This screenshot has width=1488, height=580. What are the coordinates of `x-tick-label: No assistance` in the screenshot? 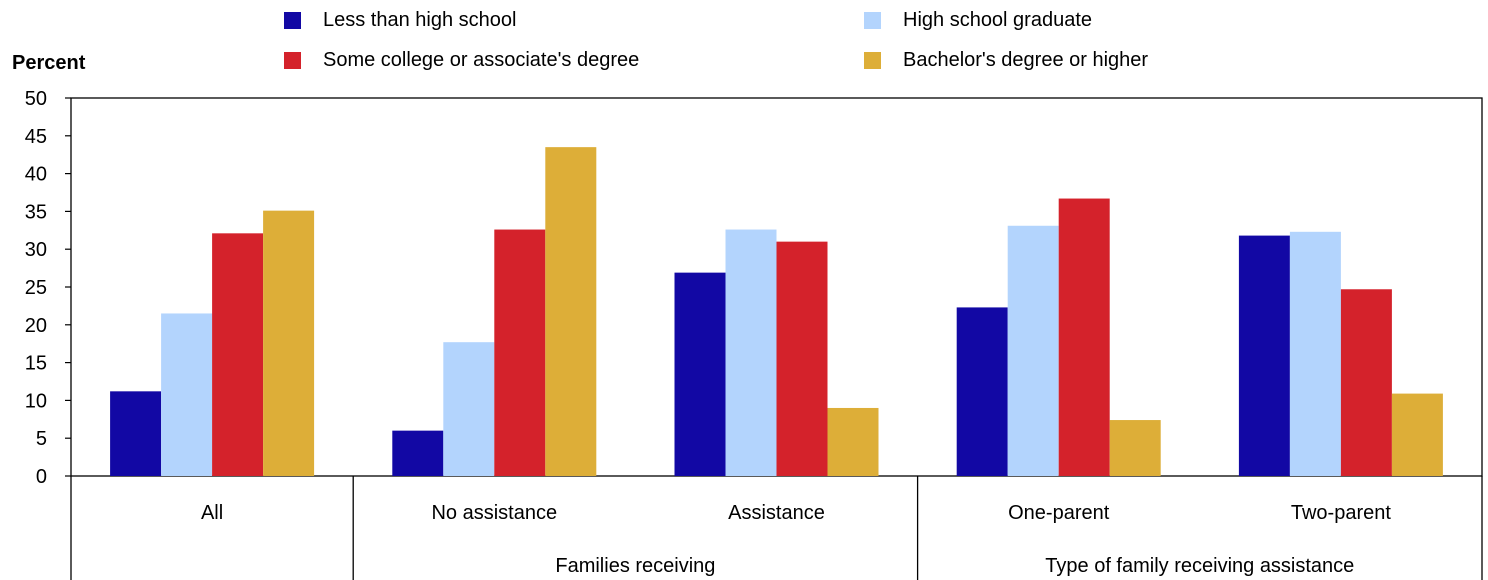 It's located at (494, 513).